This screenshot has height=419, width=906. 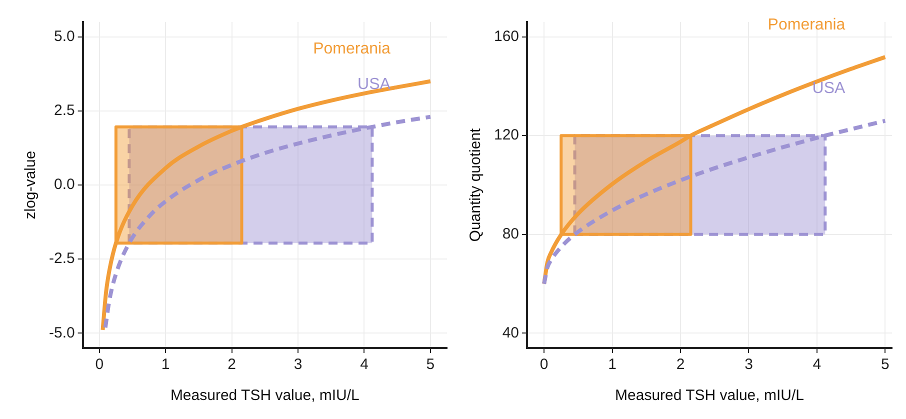 I want to click on y-tick-label: 80, so click(x=511, y=234).